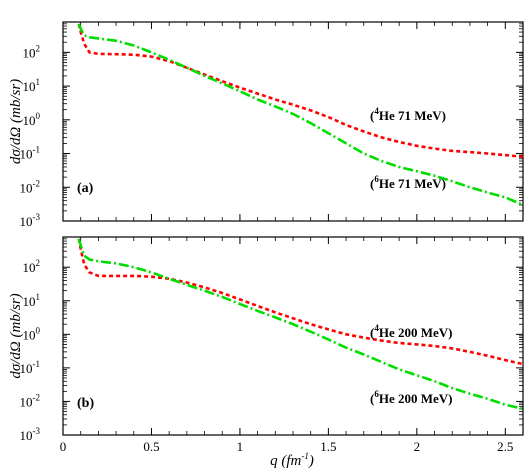  I want to click on x-axis-title-close: ), so click(311, 461).